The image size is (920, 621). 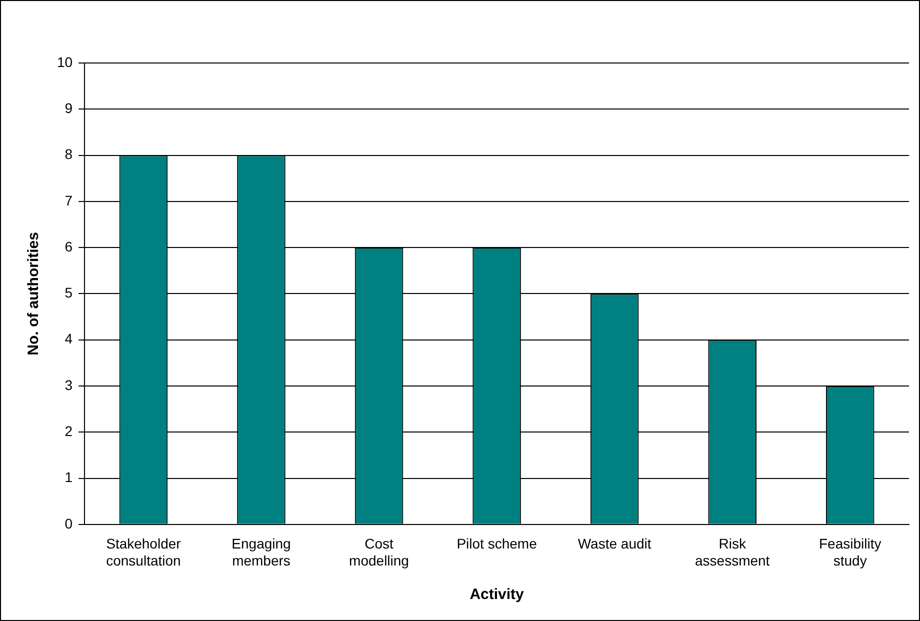 What do you see at coordinates (68, 200) in the screenshot?
I see `y-tick-label: 7` at bounding box center [68, 200].